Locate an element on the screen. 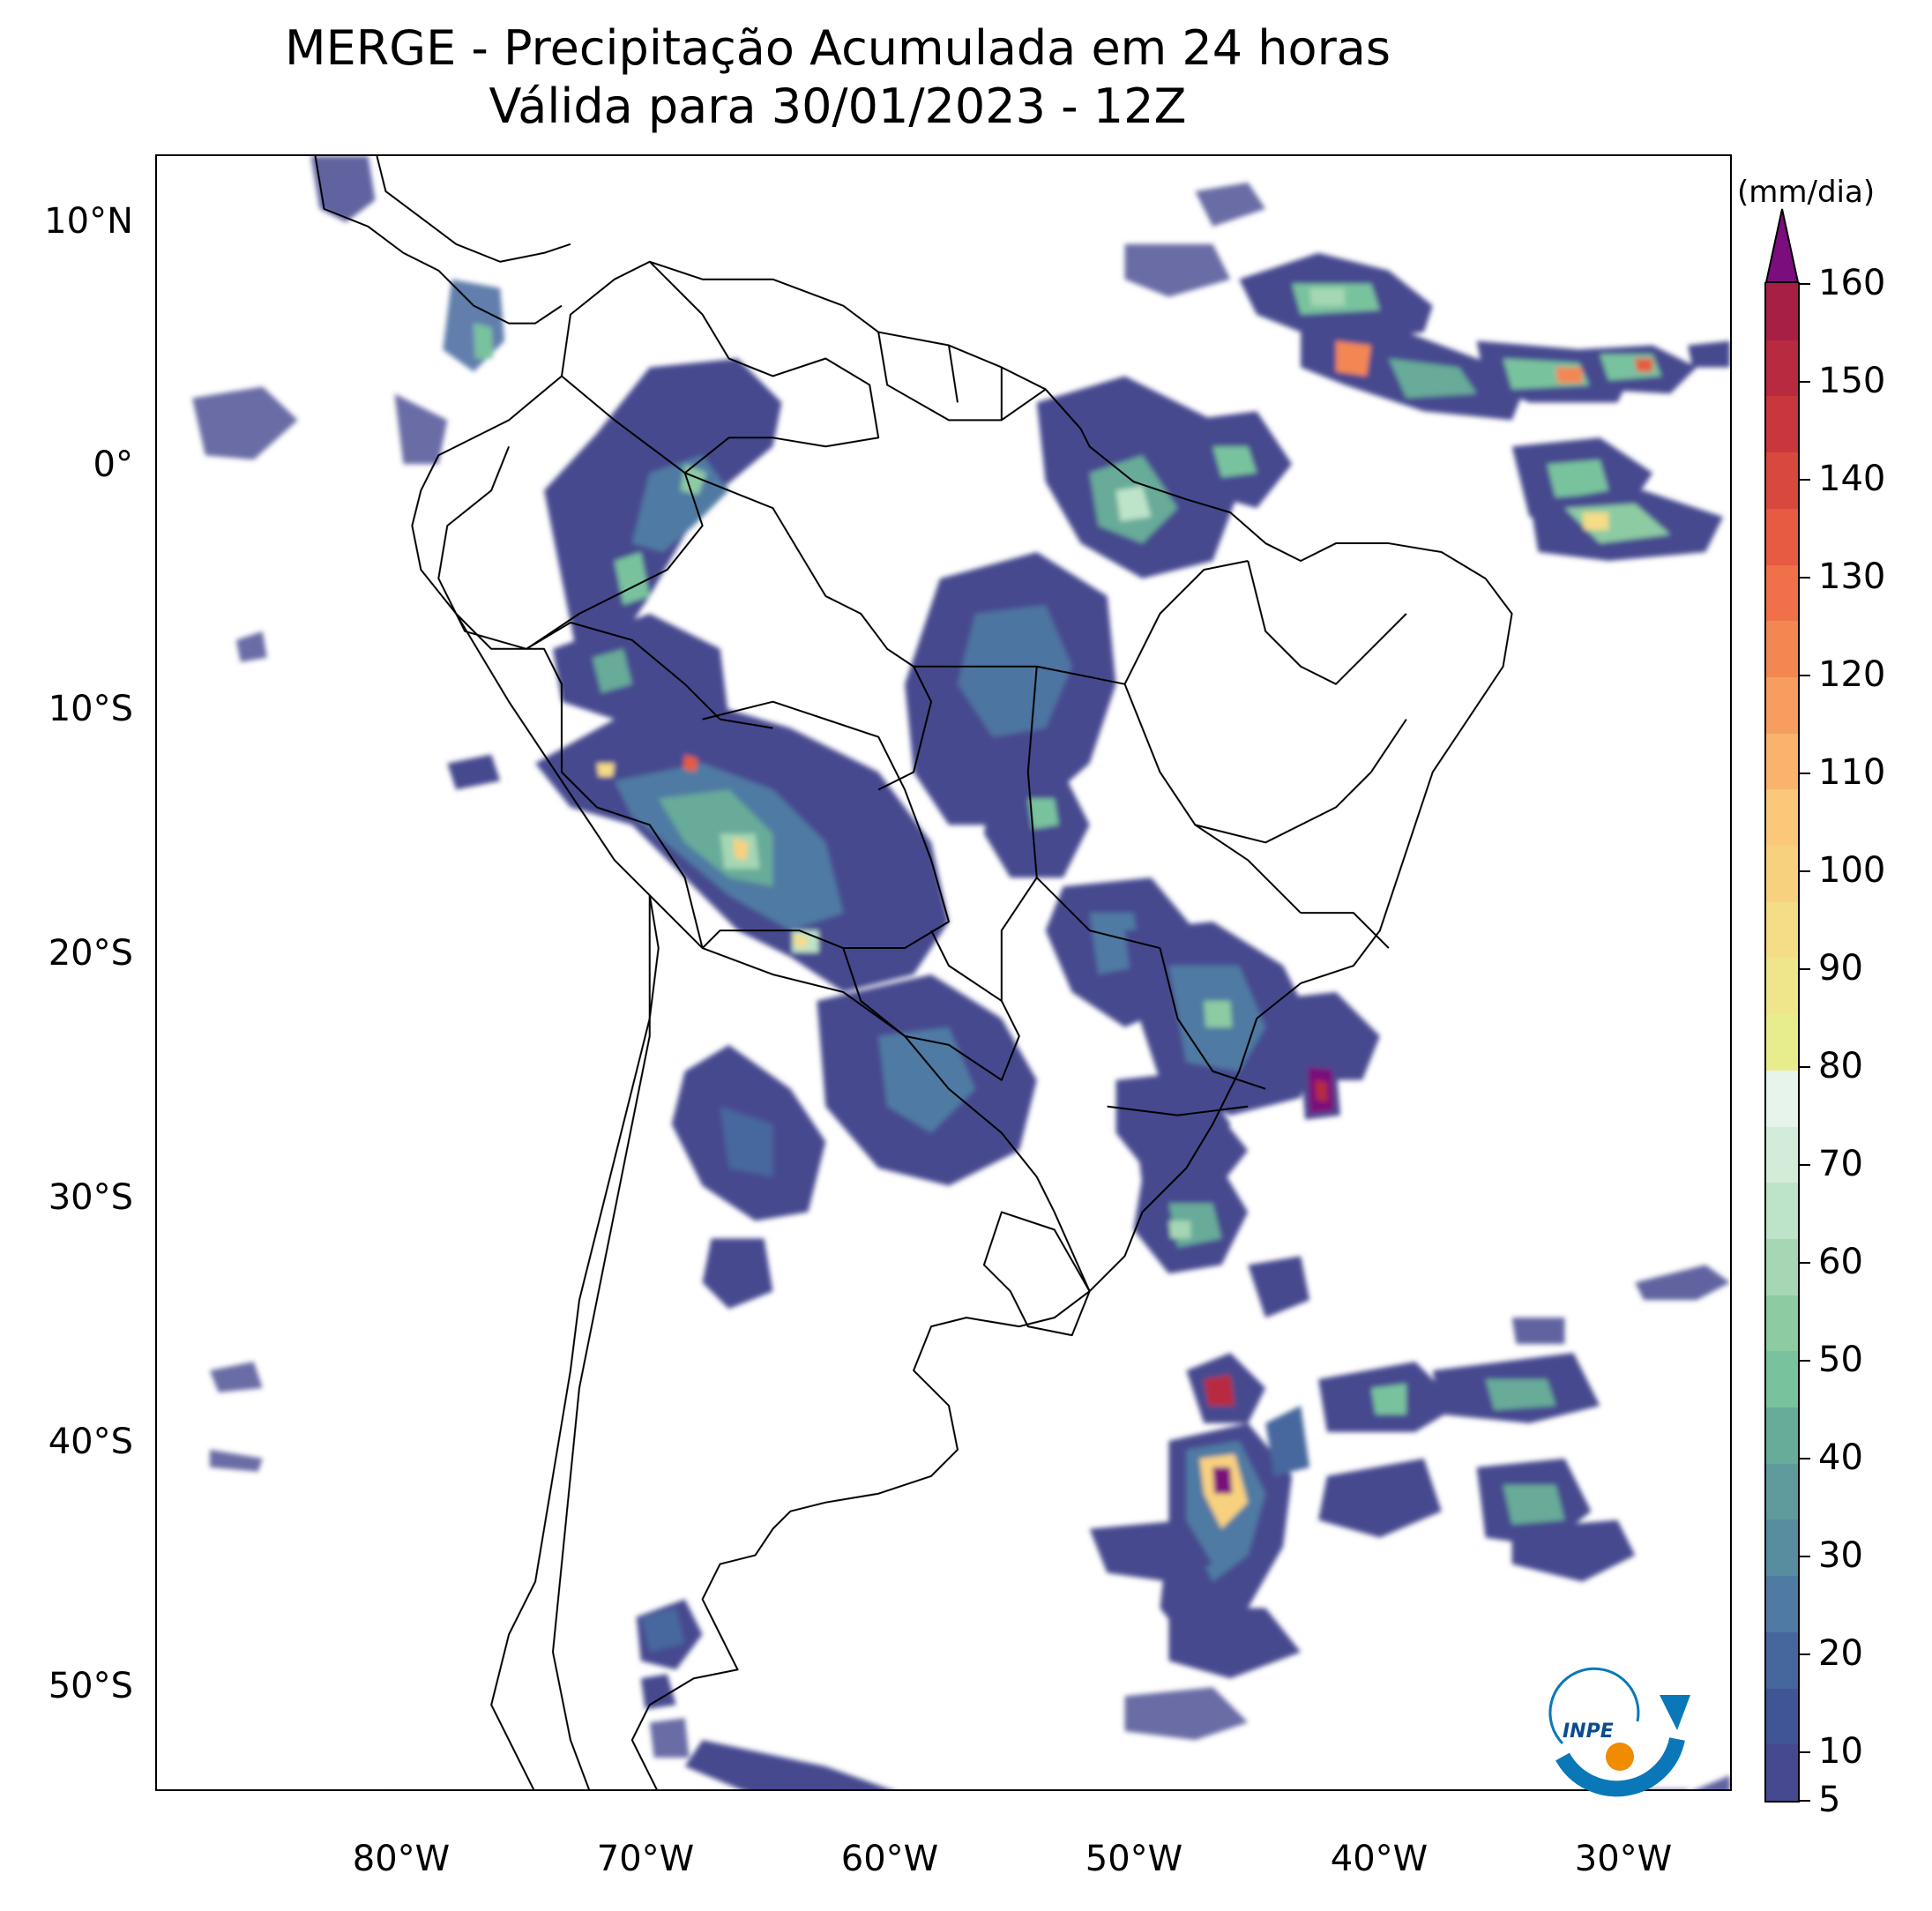  border-peru is located at coordinates (614, 781).